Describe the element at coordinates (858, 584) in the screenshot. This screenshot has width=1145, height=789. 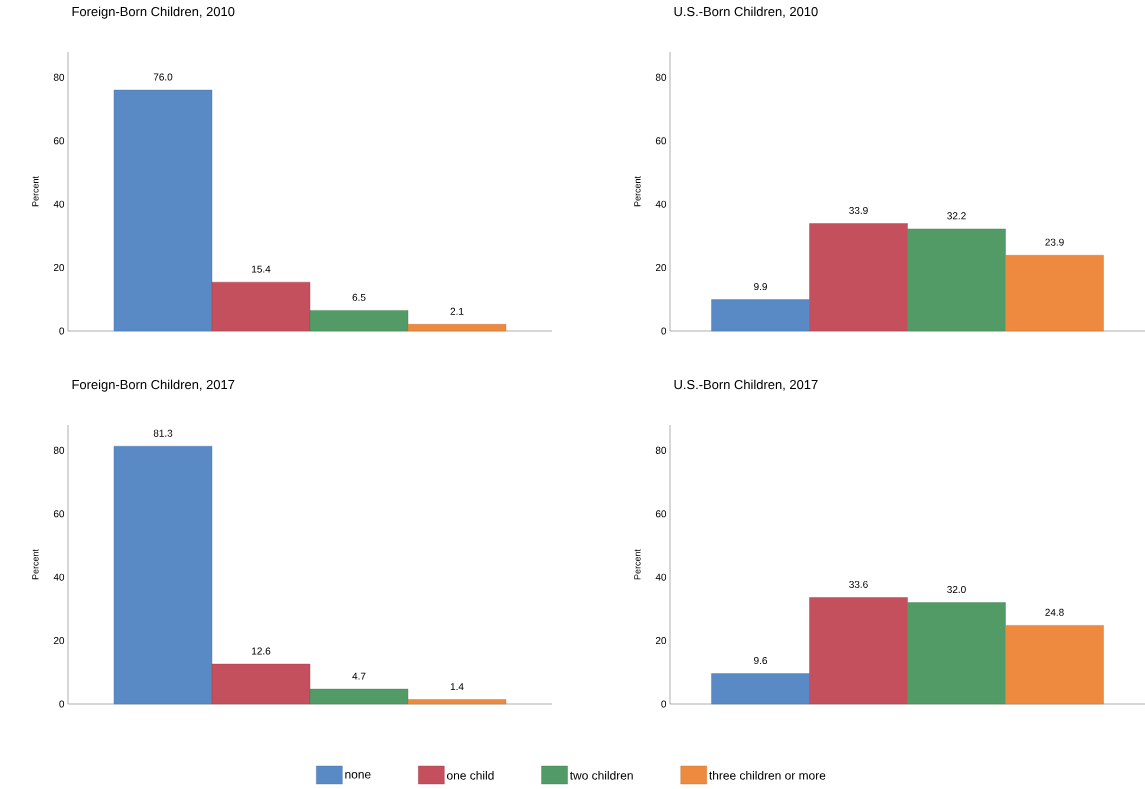
I see `data-label: 33.6` at that location.